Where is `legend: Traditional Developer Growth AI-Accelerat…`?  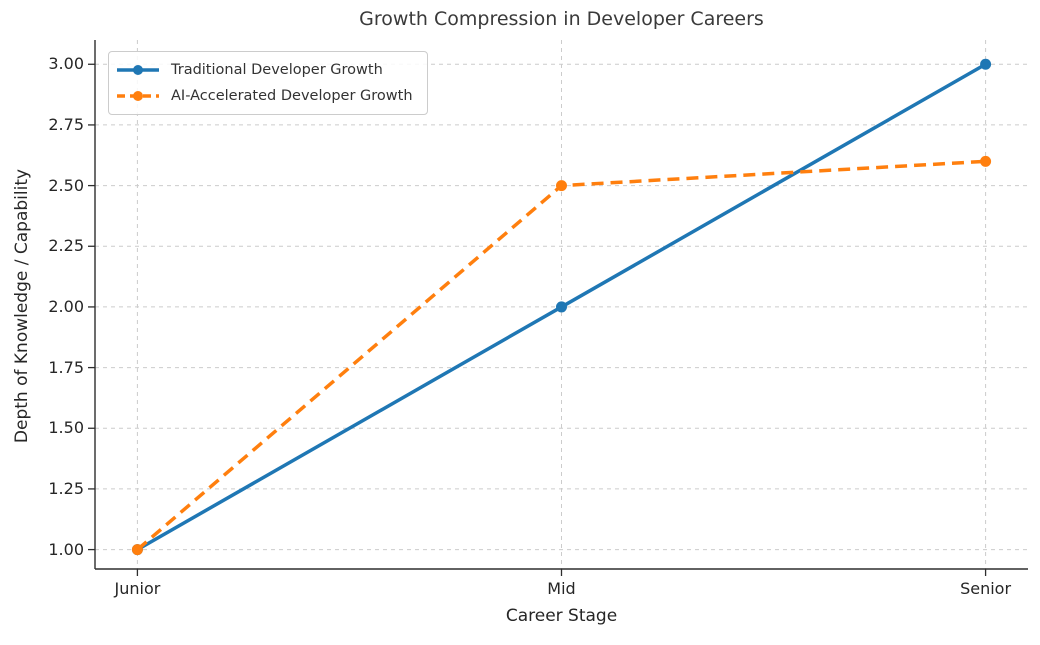 legend: Traditional Developer Growth AI-Accelerat… is located at coordinates (268, 83).